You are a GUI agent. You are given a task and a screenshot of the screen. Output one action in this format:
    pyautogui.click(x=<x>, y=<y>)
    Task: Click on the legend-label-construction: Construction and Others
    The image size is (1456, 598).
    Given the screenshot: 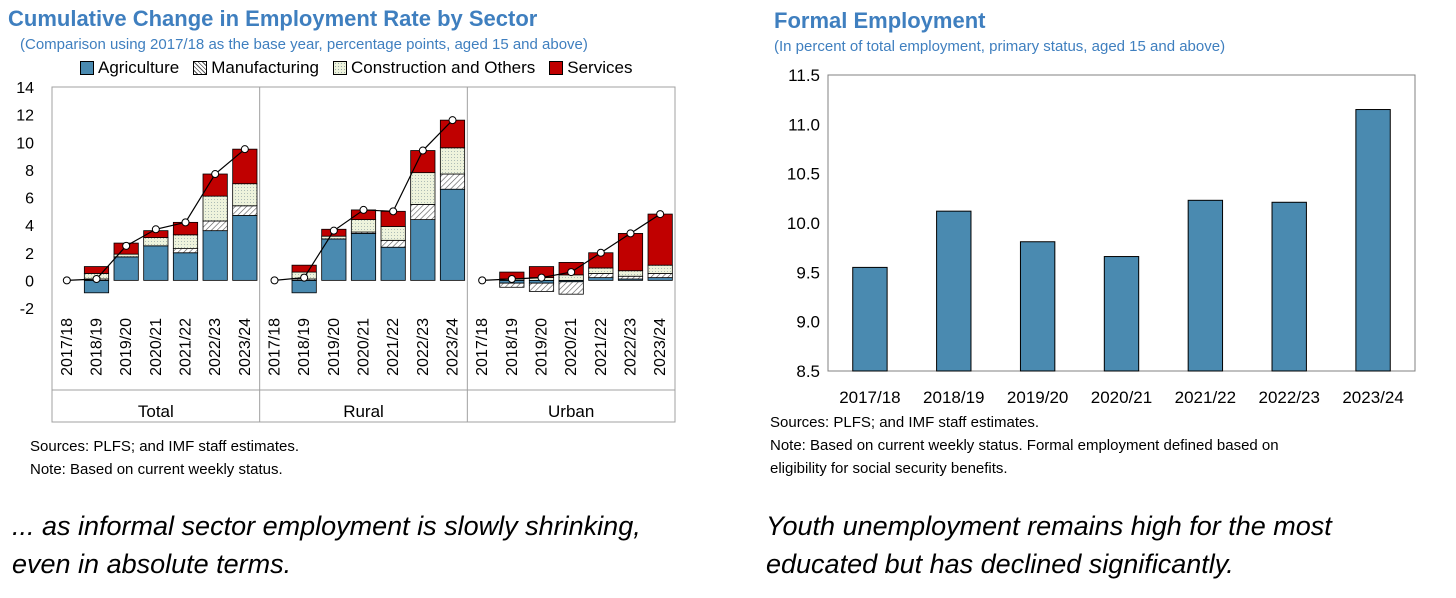 What is the action you would take?
    pyautogui.click(x=443, y=67)
    